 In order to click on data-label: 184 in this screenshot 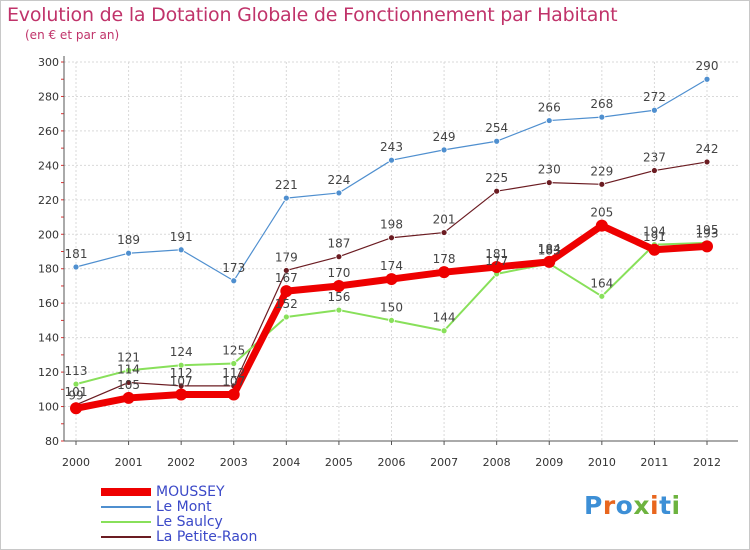, I will do `click(549, 249)`.